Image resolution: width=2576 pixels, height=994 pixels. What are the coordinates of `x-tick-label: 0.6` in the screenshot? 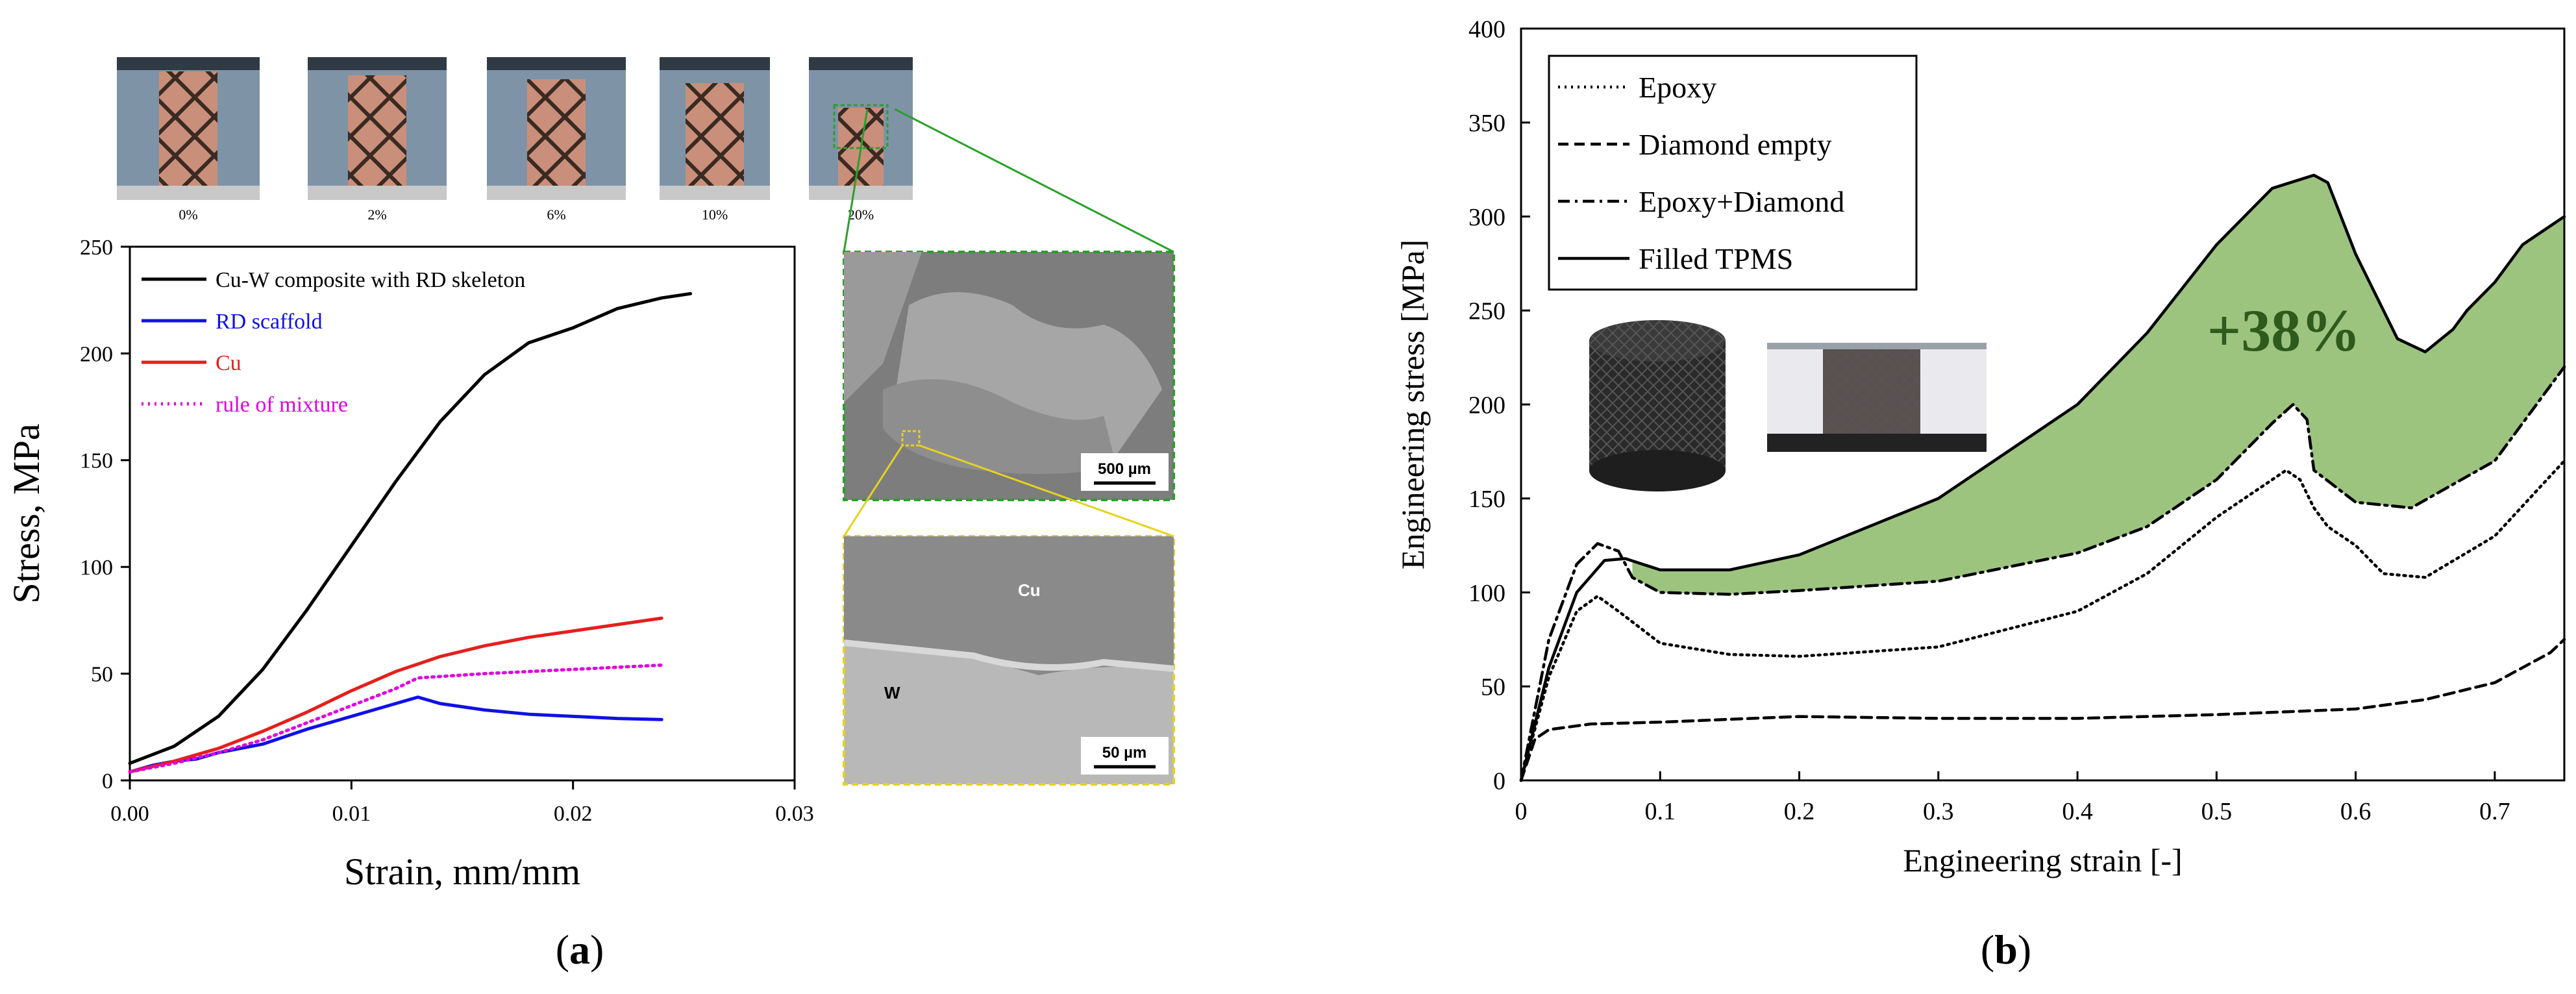 It's located at (2356, 812).